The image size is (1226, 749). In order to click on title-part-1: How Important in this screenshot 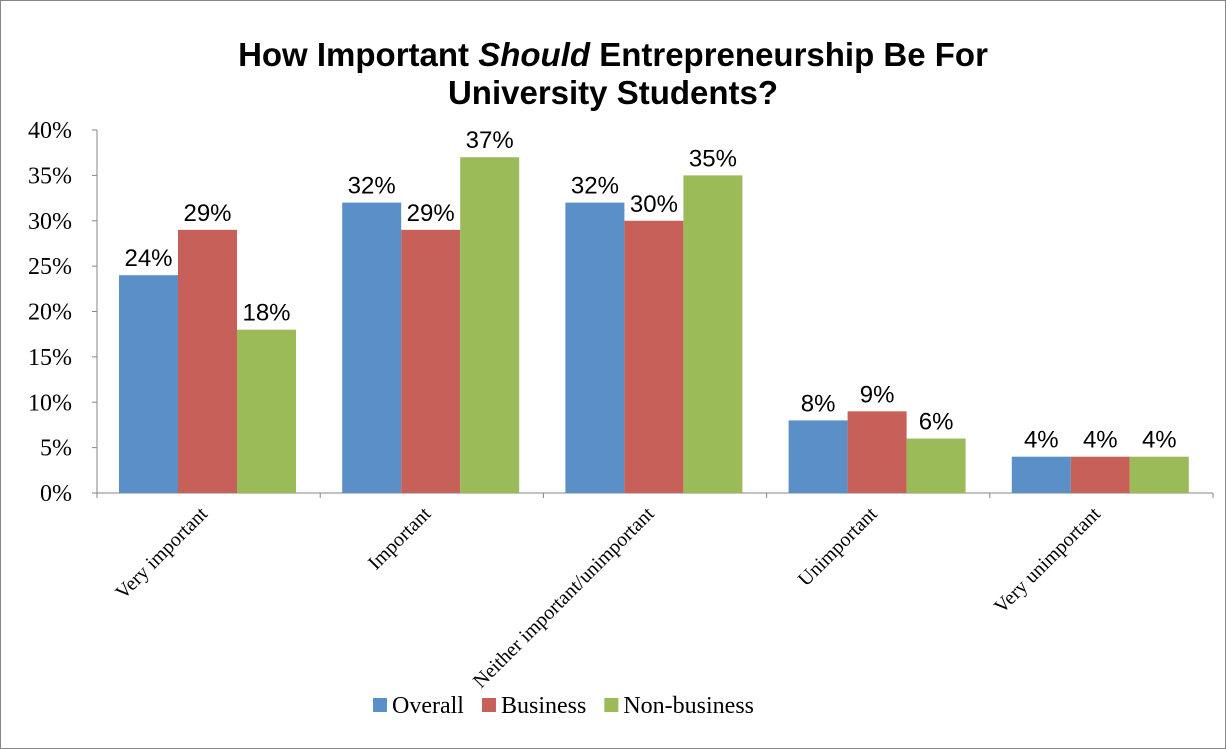, I will do `click(358, 54)`.